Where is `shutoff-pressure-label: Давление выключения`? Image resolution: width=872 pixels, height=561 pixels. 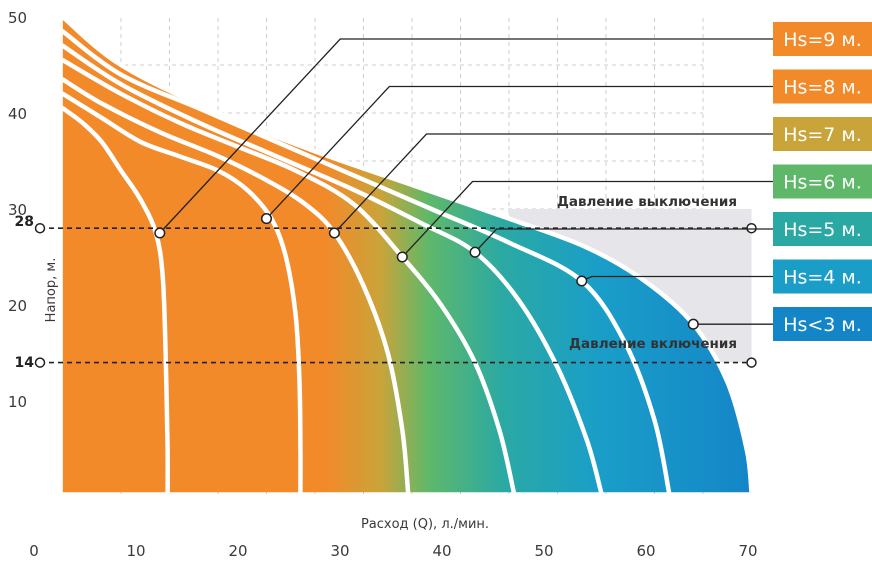 shutoff-pressure-label: Давление выключения is located at coordinates (647, 202).